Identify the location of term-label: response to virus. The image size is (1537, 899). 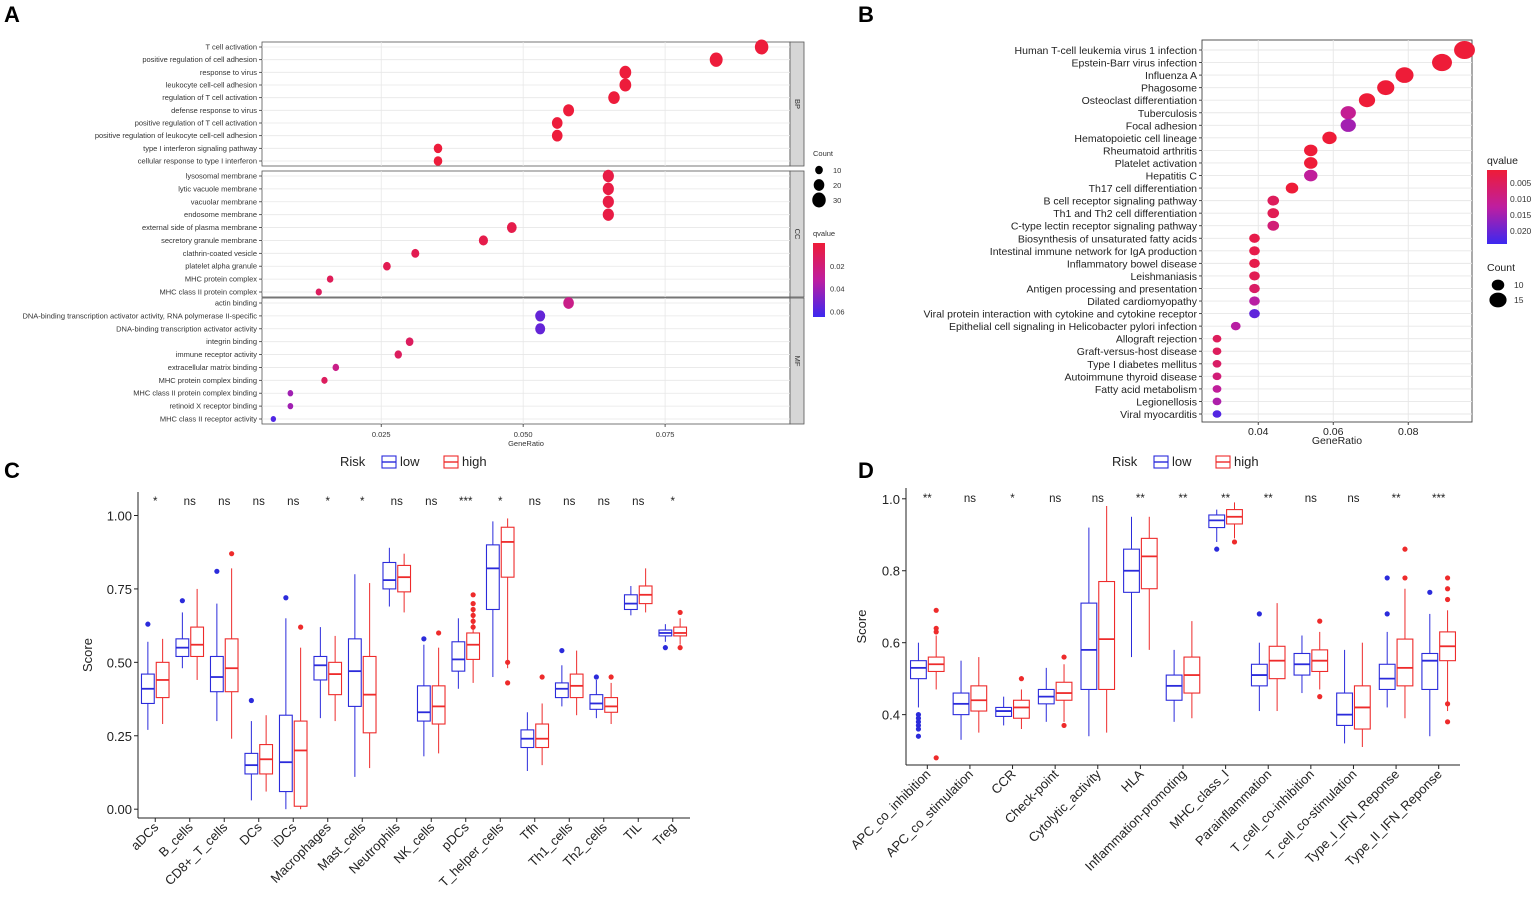
(228, 72).